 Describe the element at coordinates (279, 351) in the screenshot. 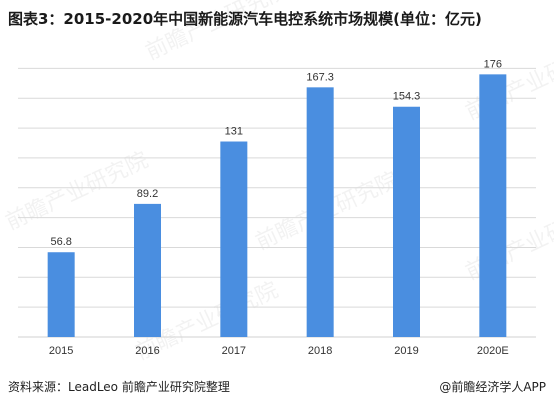

I see `x-tick-labels-layer: 2015 2016 2017 2018 2019 2020E` at that location.